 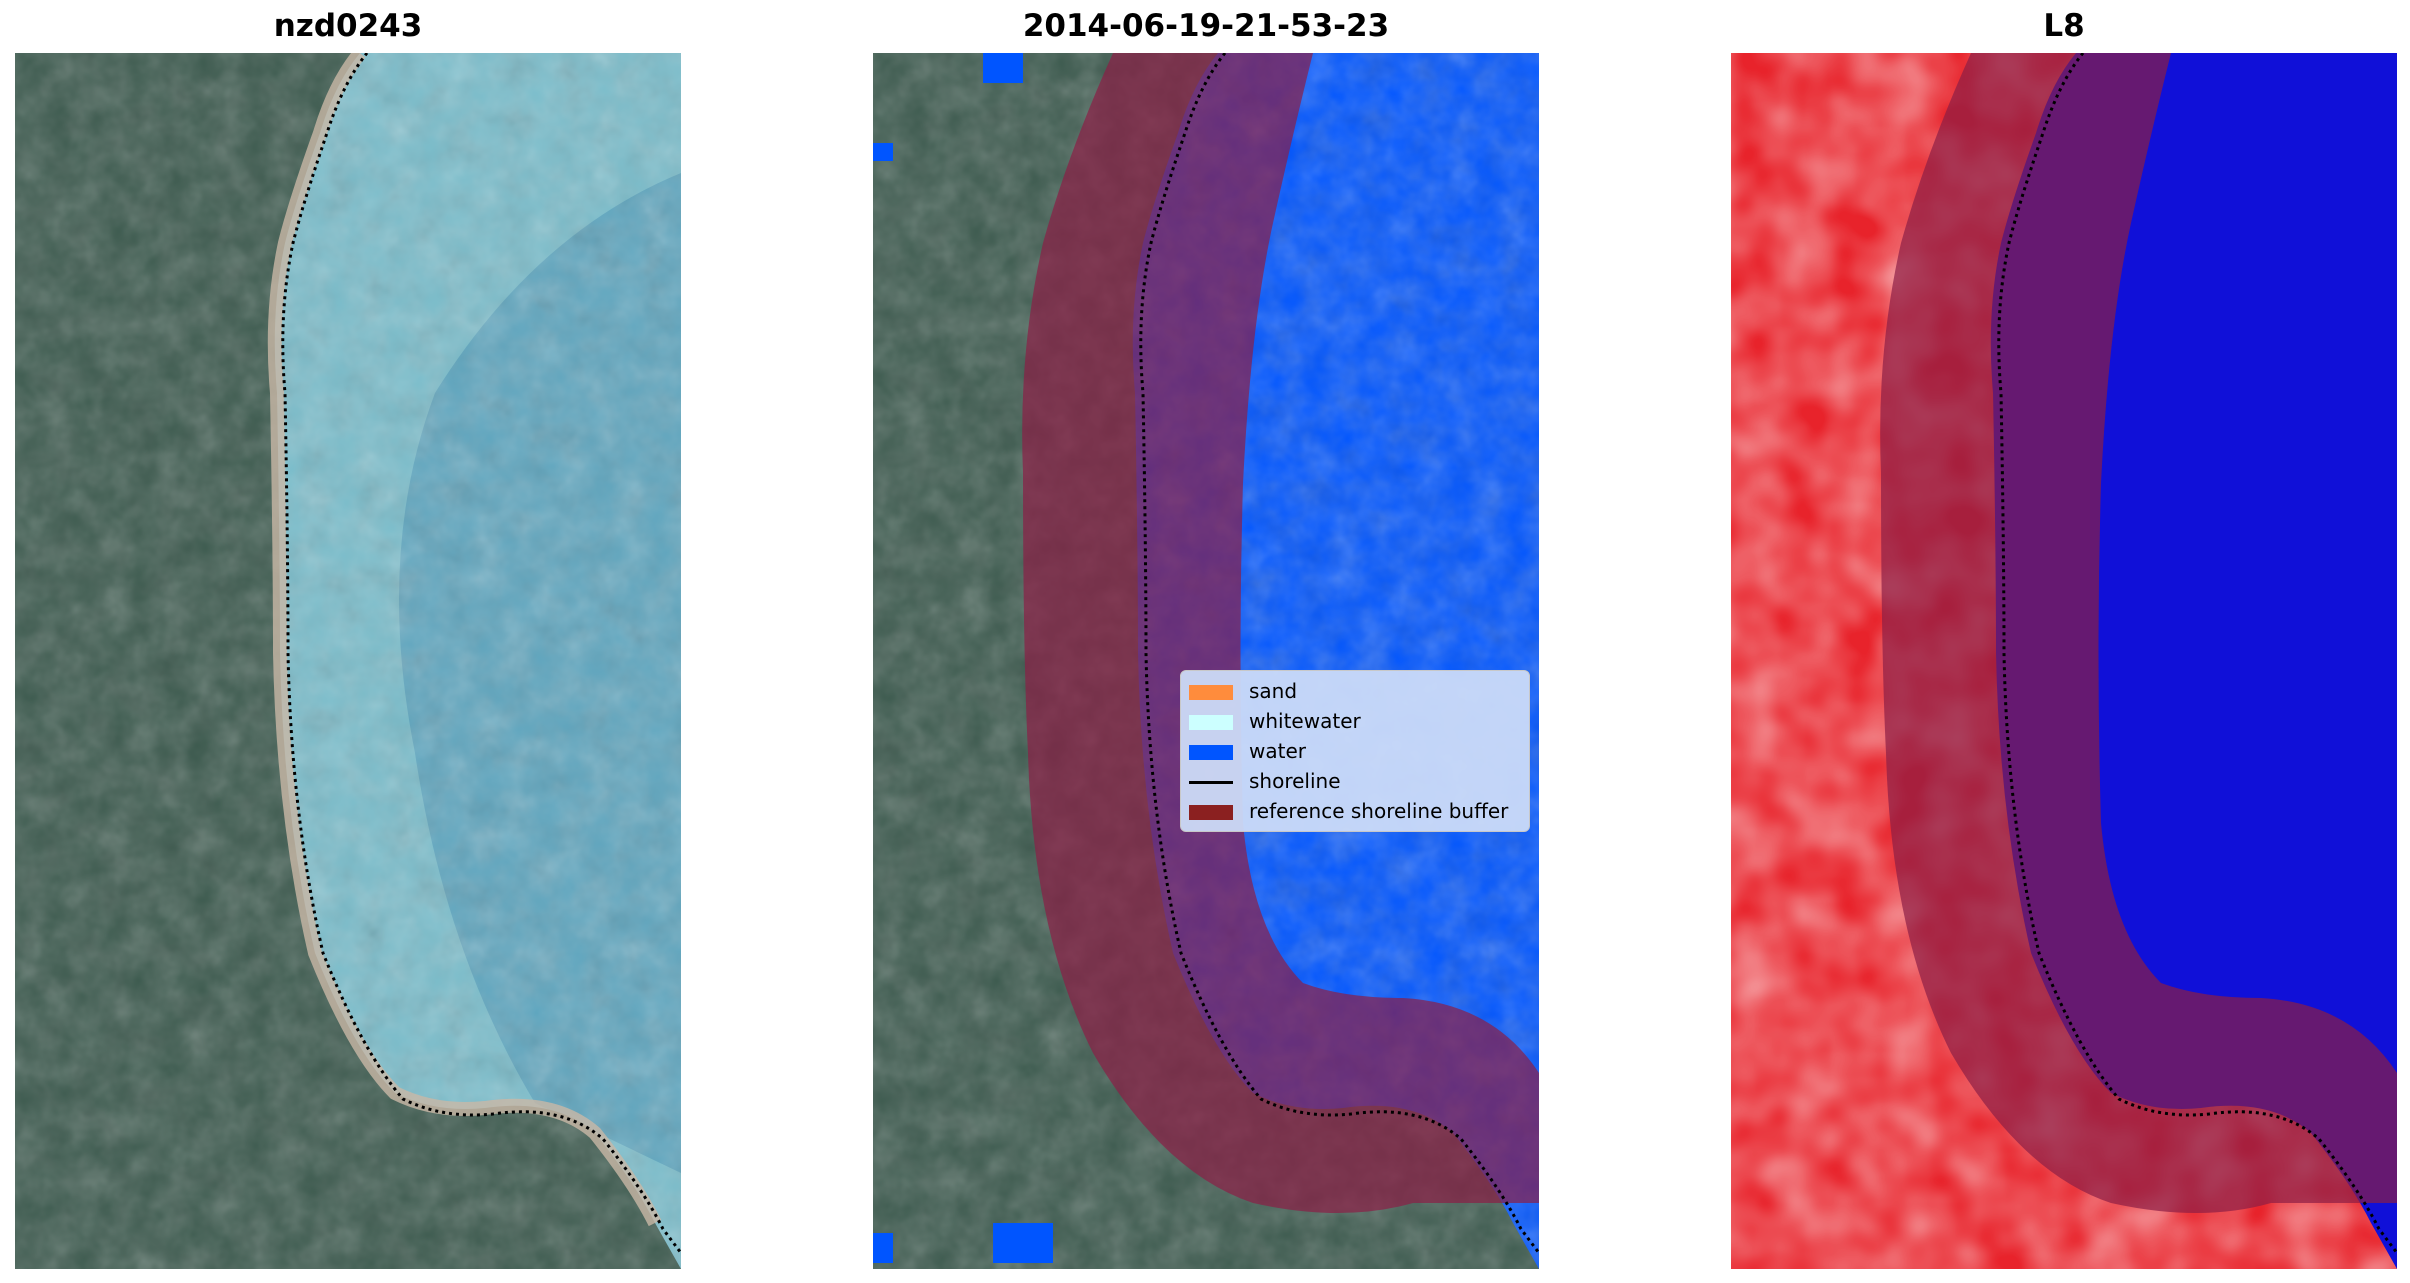 I want to click on legend-item-shoreline: shoreline, so click(x=1355, y=782).